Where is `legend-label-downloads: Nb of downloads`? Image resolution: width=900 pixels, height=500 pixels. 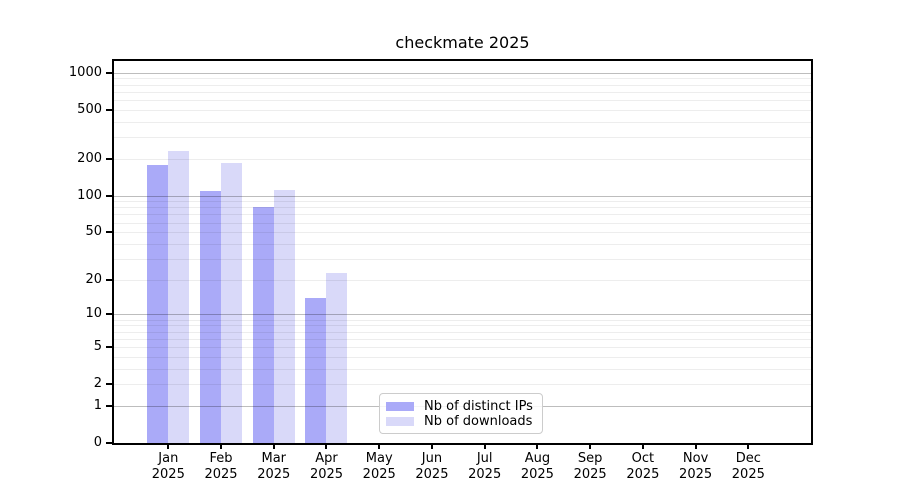
legend-label-downloads: Nb of downloads is located at coordinates (478, 421).